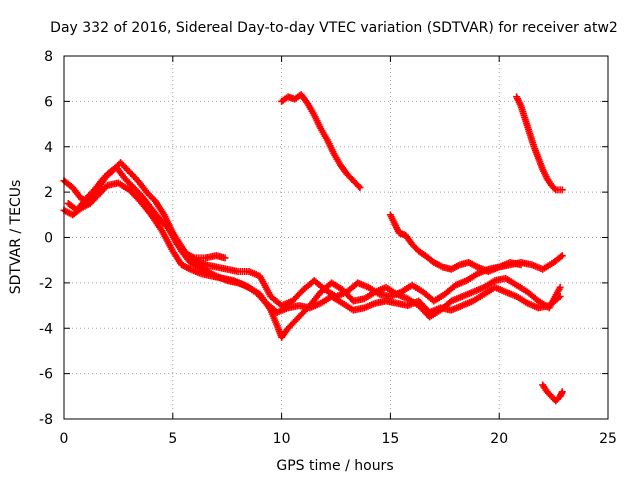 The width and height of the screenshot is (640, 480). Describe the element at coordinates (608, 439) in the screenshot. I see `x-tick-label: 25` at that location.